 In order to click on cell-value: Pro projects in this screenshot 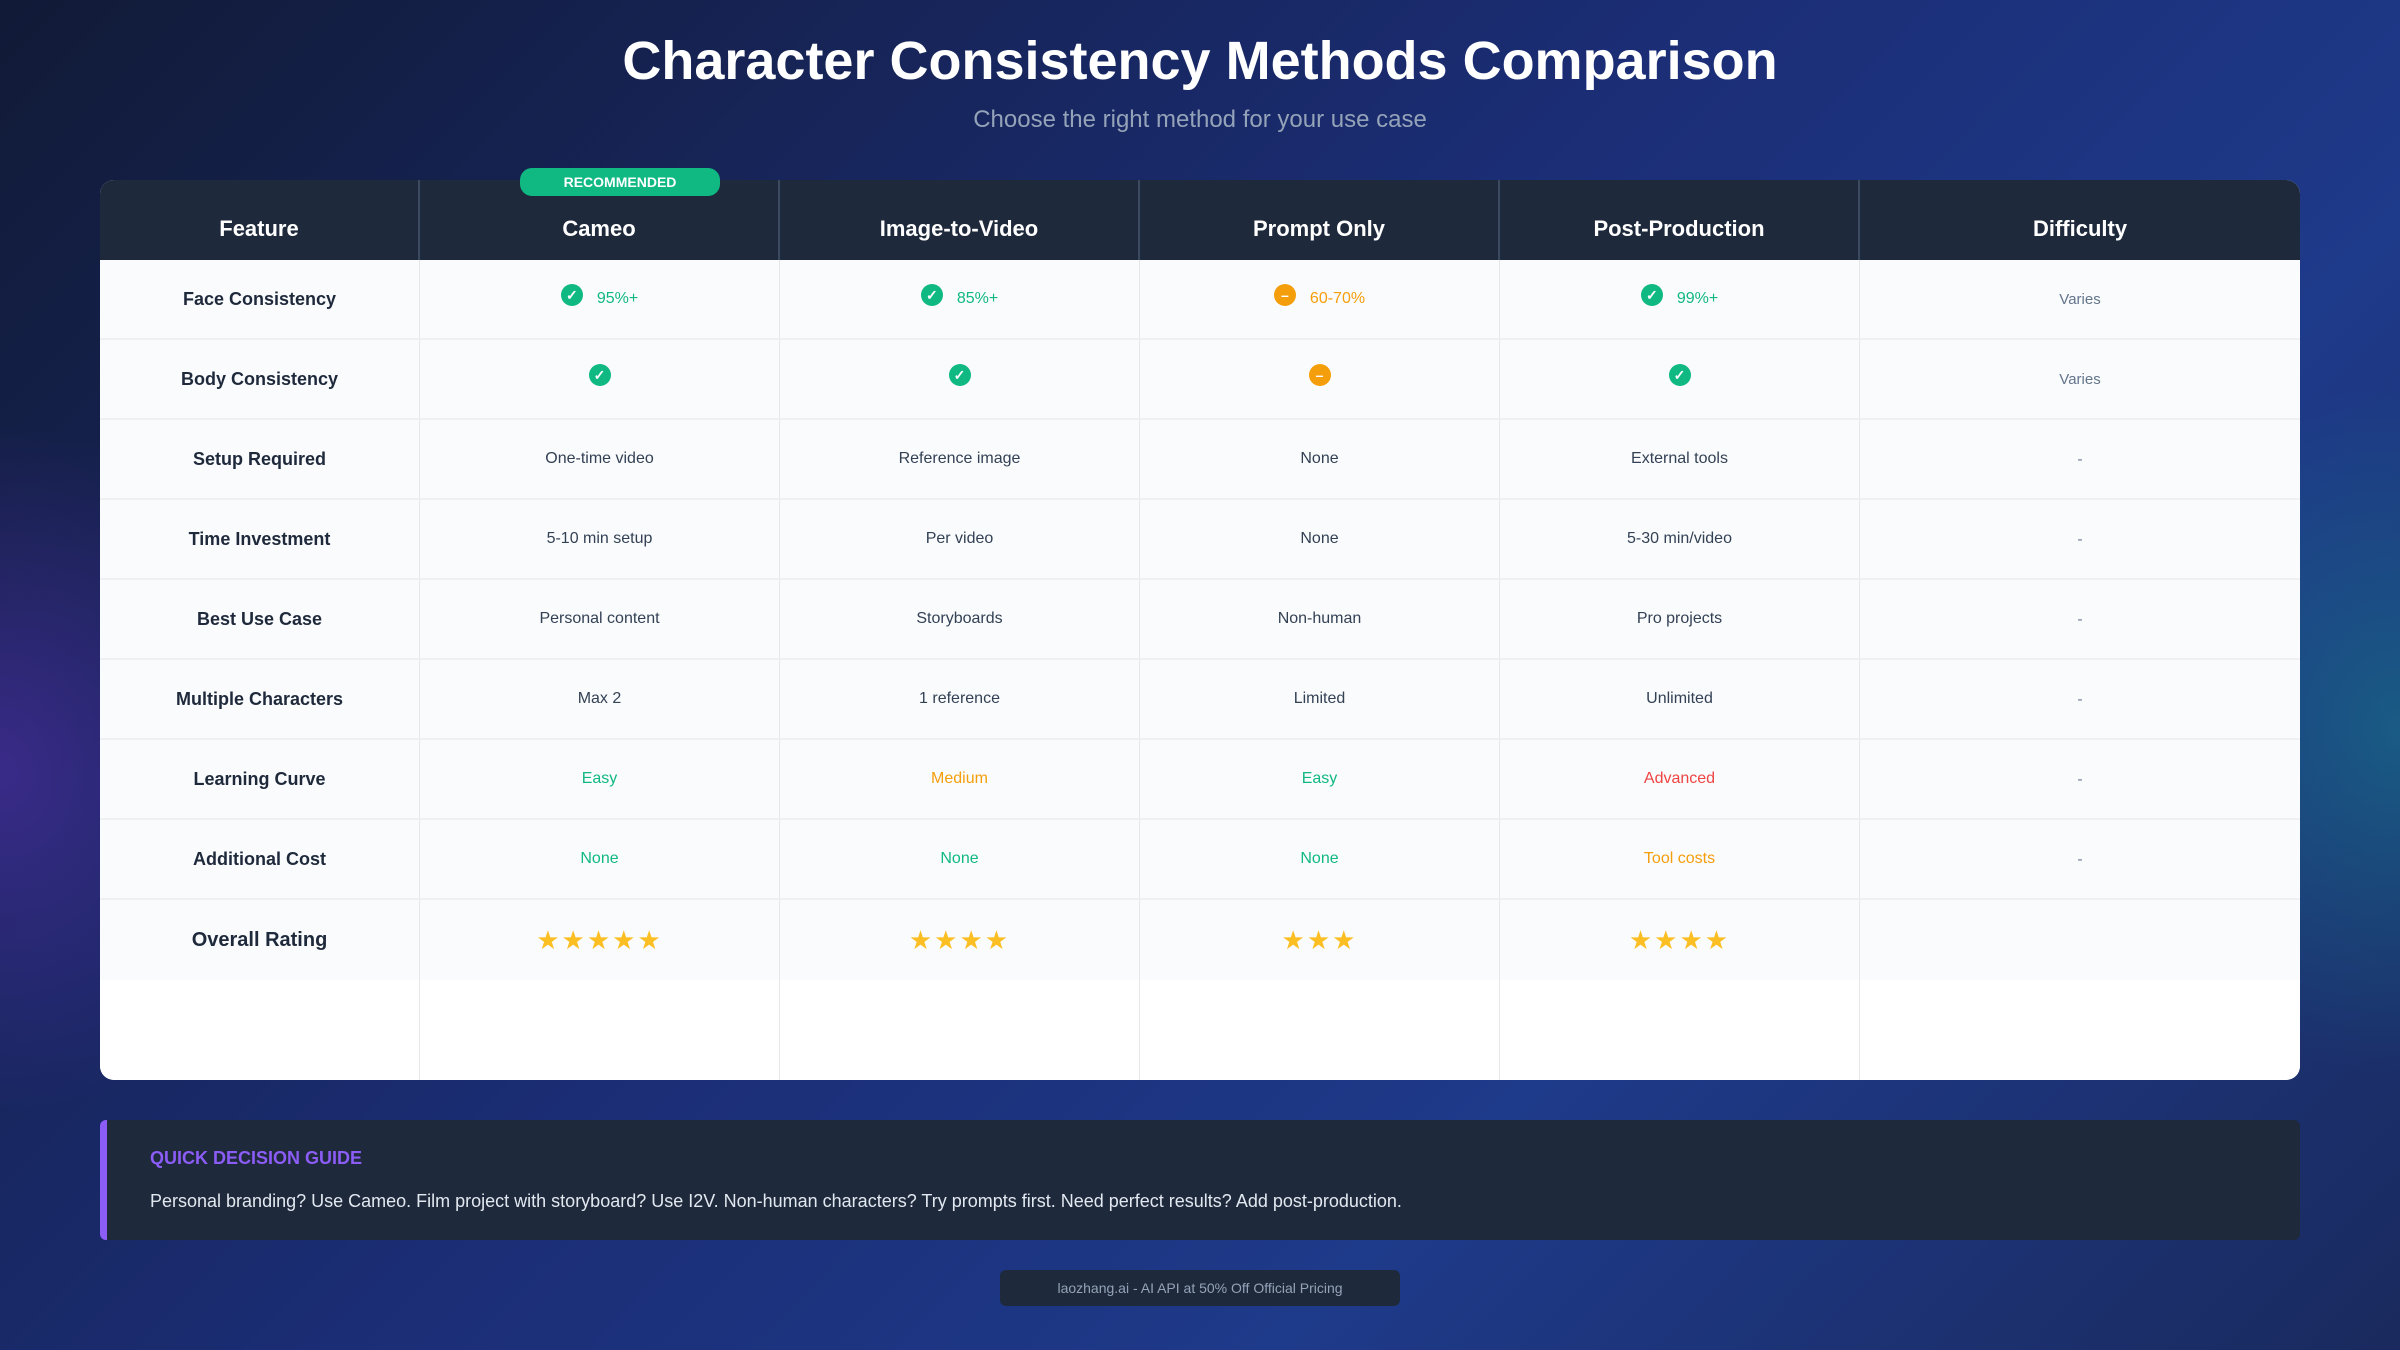, I will do `click(1679, 618)`.